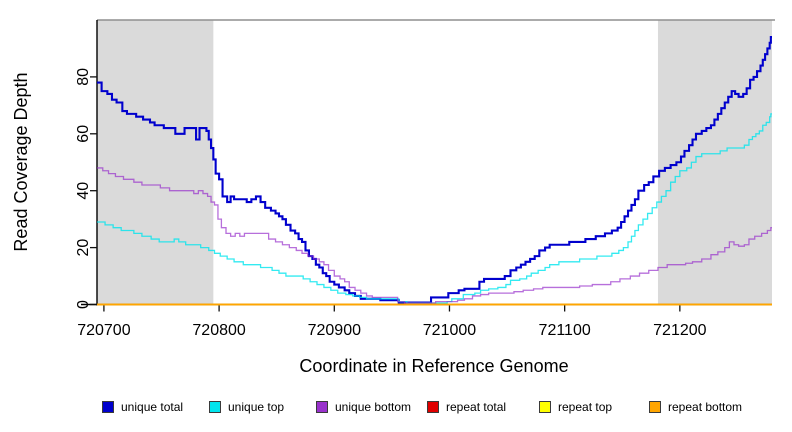 This screenshot has width=792, height=432. Describe the element at coordinates (705, 407) in the screenshot. I see `legend-label: repeat bottom` at that location.